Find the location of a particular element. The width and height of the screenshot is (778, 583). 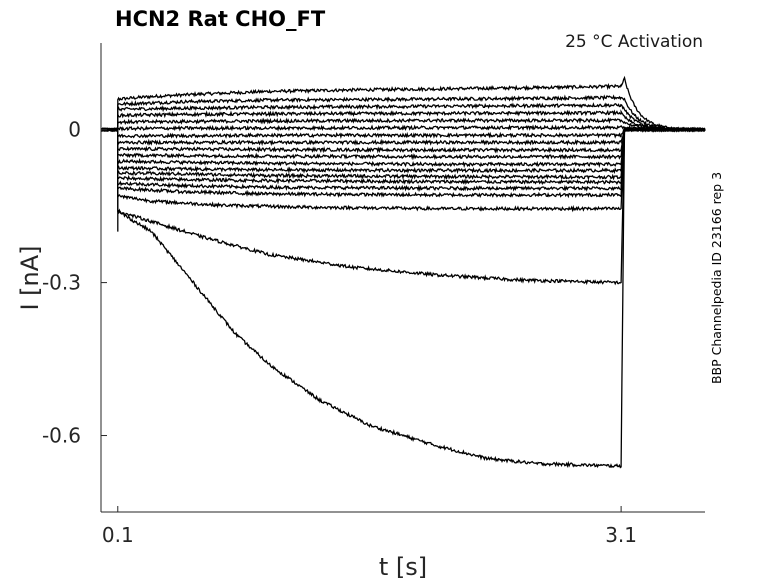

x-ticks-group: 0.1 3.1 is located at coordinates (369, 526).